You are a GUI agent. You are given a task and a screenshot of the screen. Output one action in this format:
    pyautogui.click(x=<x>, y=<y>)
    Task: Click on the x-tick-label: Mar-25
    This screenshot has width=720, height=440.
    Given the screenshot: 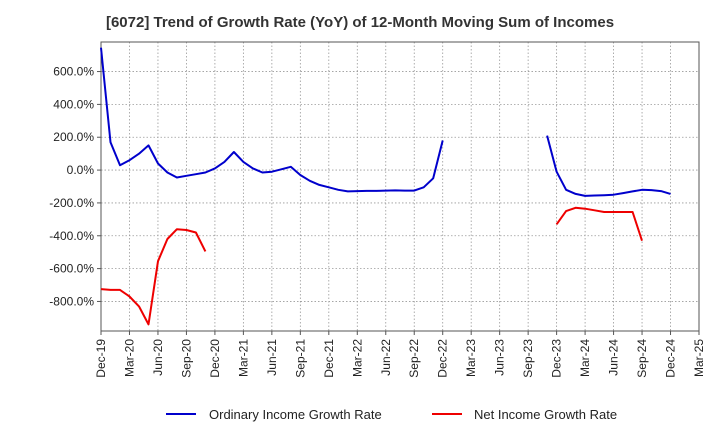 What is the action you would take?
    pyautogui.click(x=699, y=358)
    